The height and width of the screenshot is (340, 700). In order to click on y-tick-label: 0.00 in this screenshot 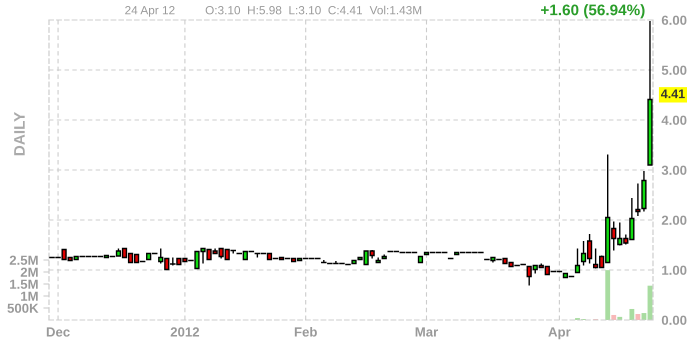, I will do `click(674, 320)`.